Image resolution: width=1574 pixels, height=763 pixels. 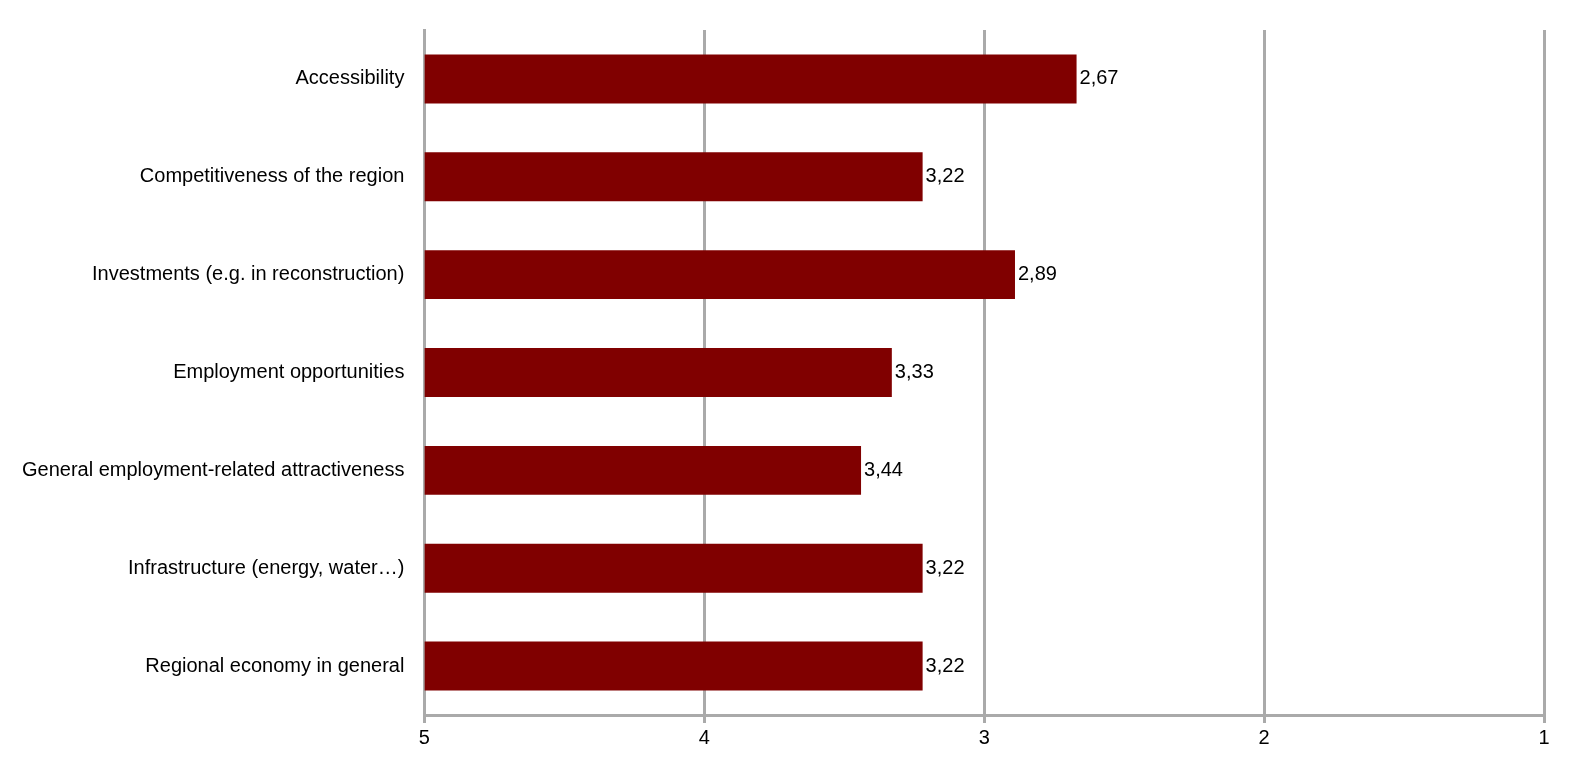 I want to click on data-label: 3,44, so click(x=883, y=468).